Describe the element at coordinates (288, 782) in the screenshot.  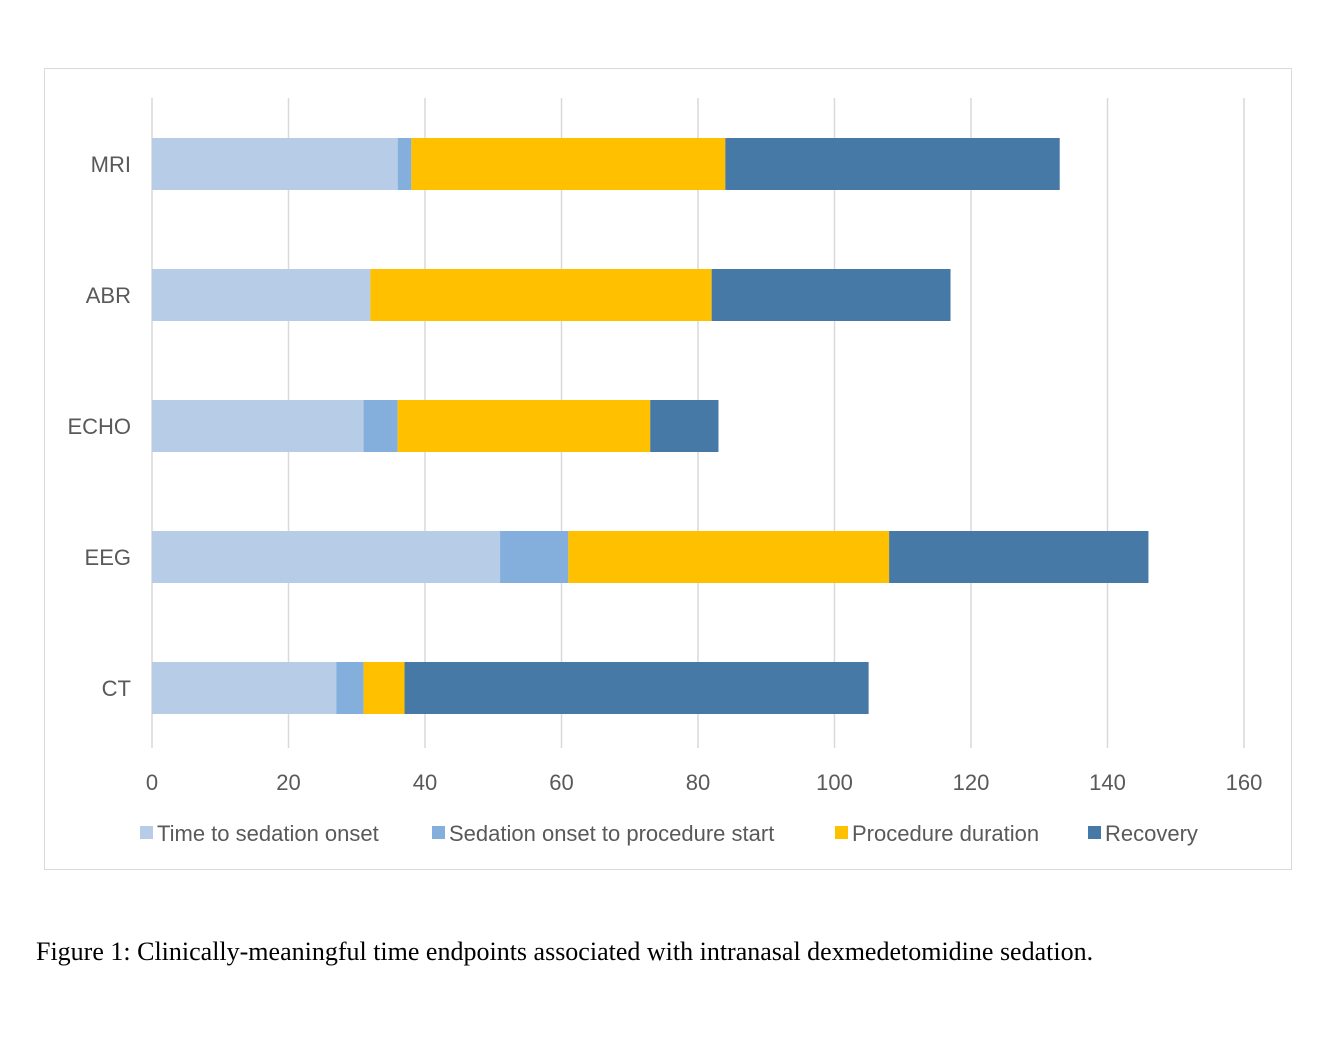
I see `x-tick-label: 20` at that location.